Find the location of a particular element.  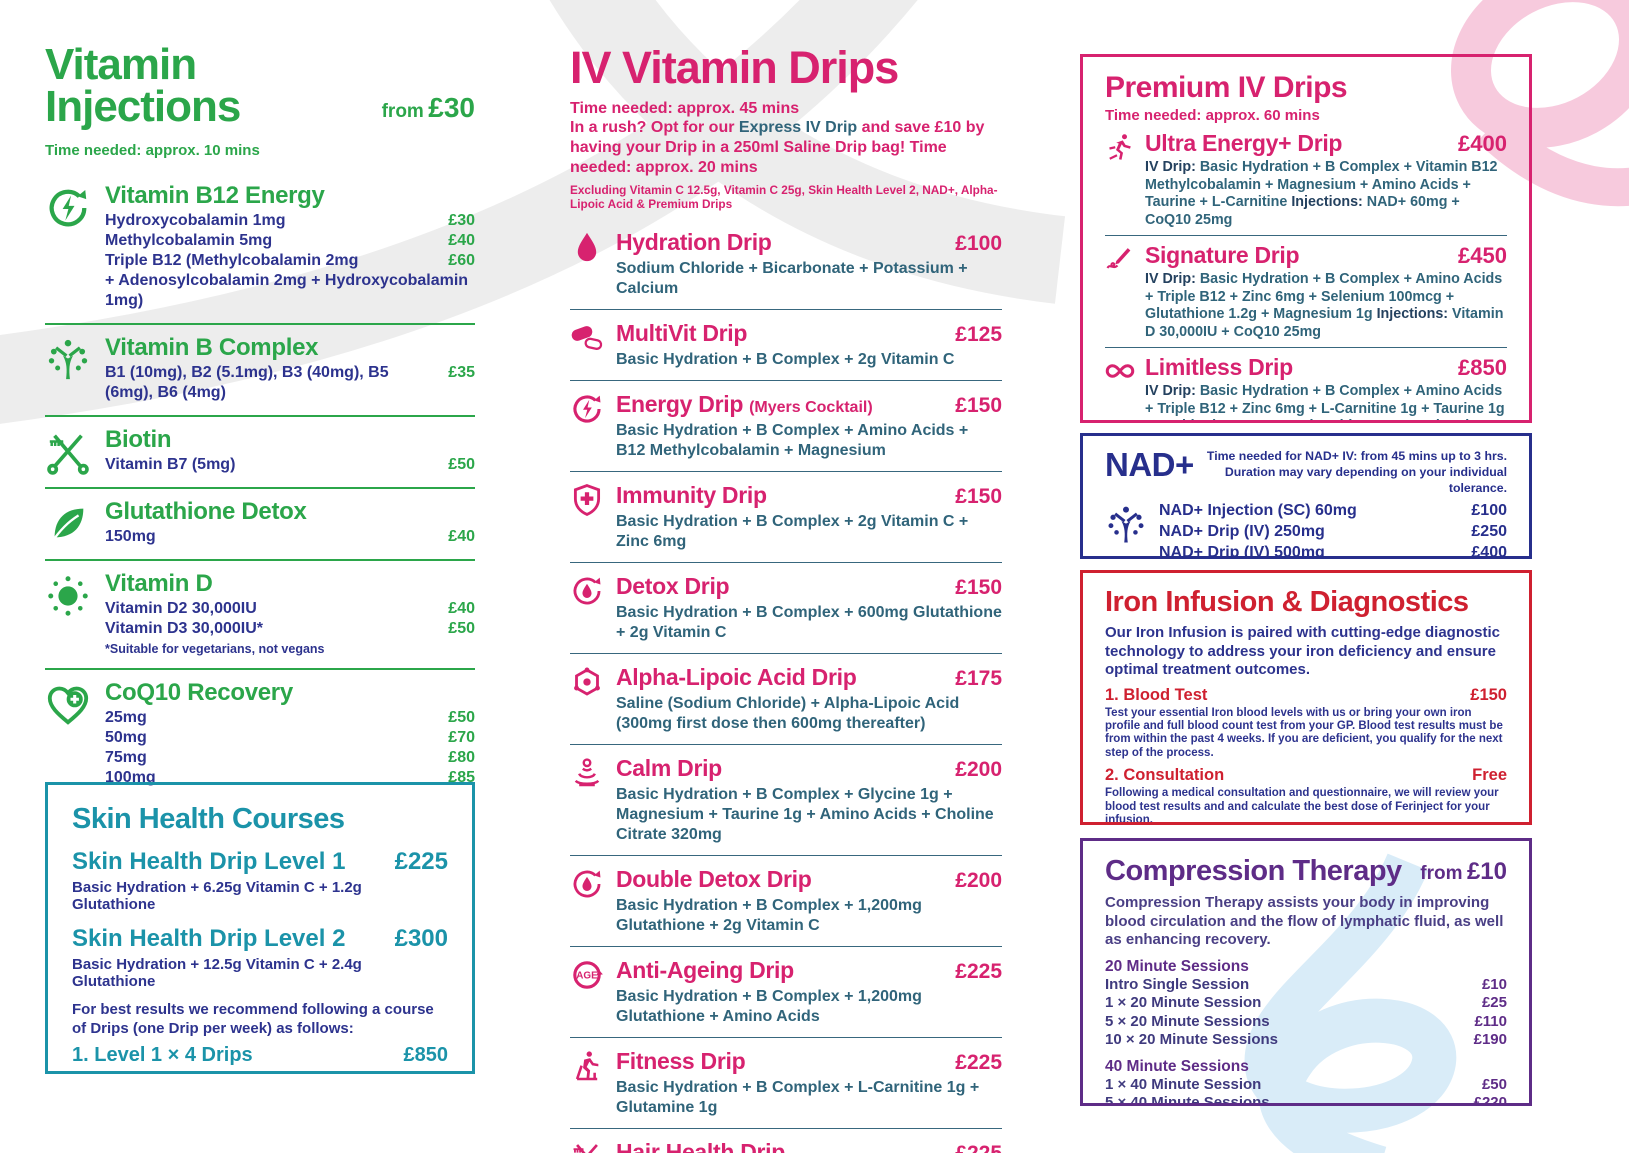

injection-row: 150mg £40 is located at coordinates (290, 537).